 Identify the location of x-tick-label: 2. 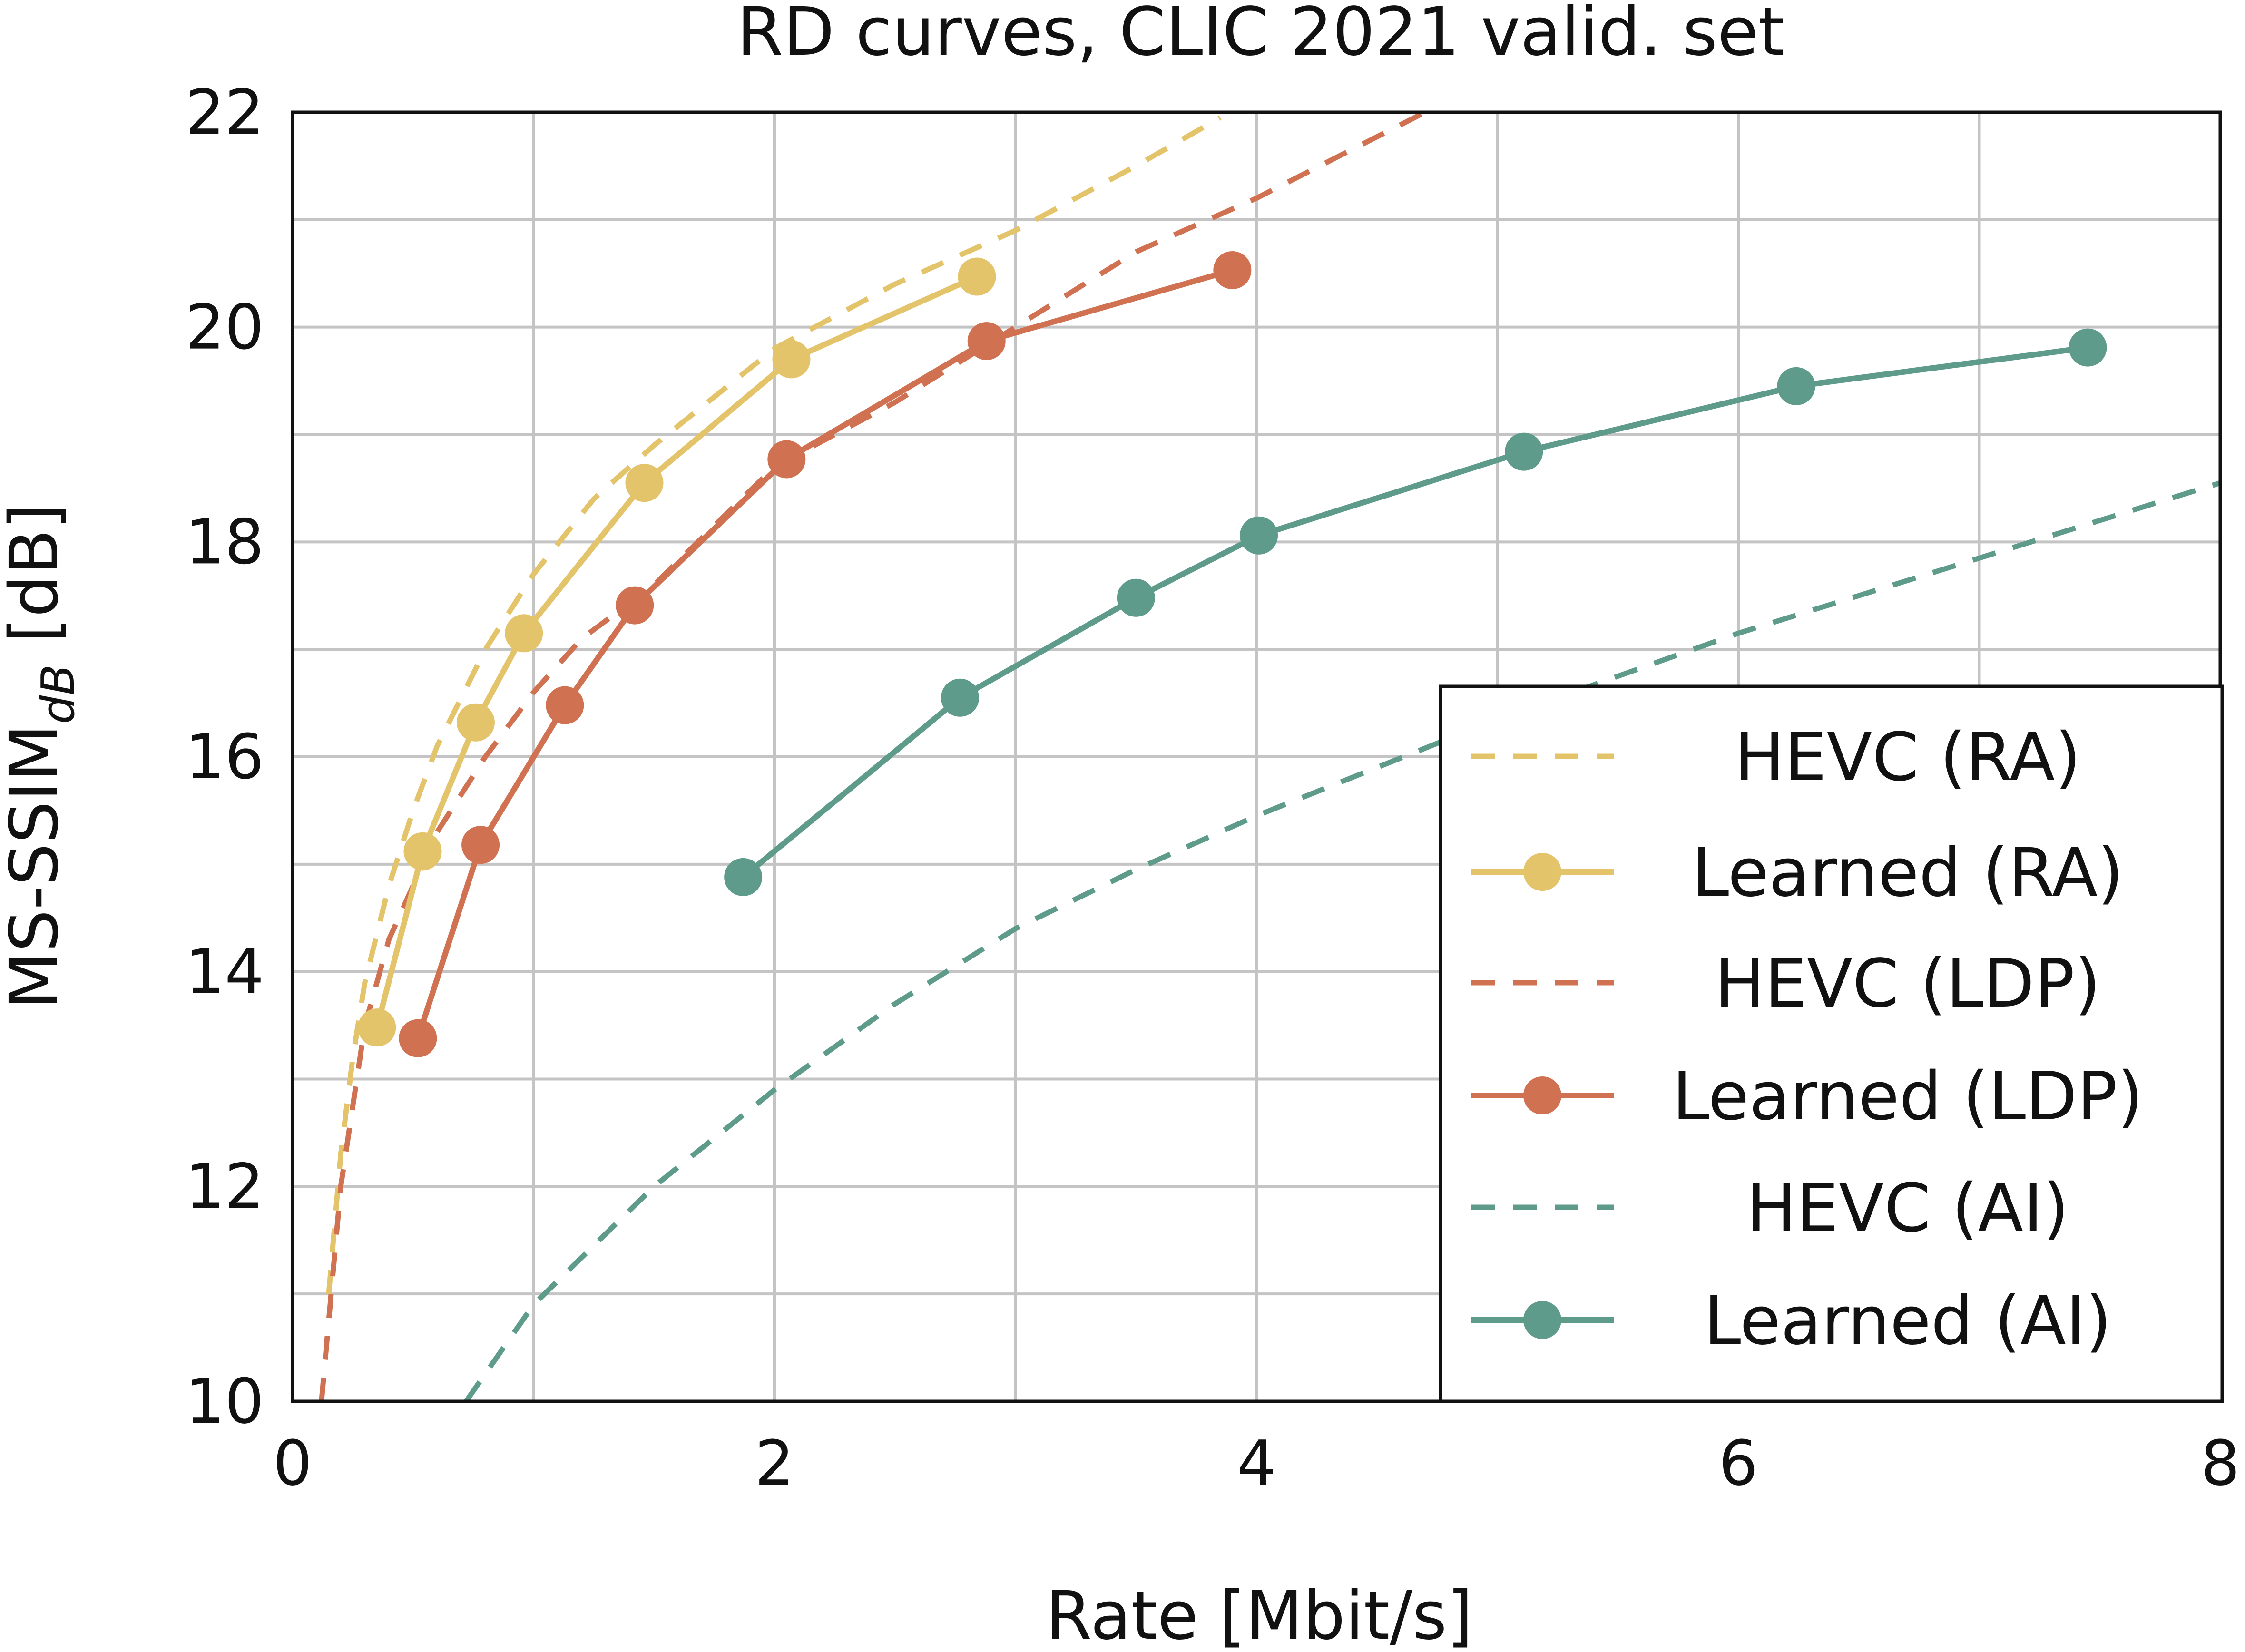
(774, 1463).